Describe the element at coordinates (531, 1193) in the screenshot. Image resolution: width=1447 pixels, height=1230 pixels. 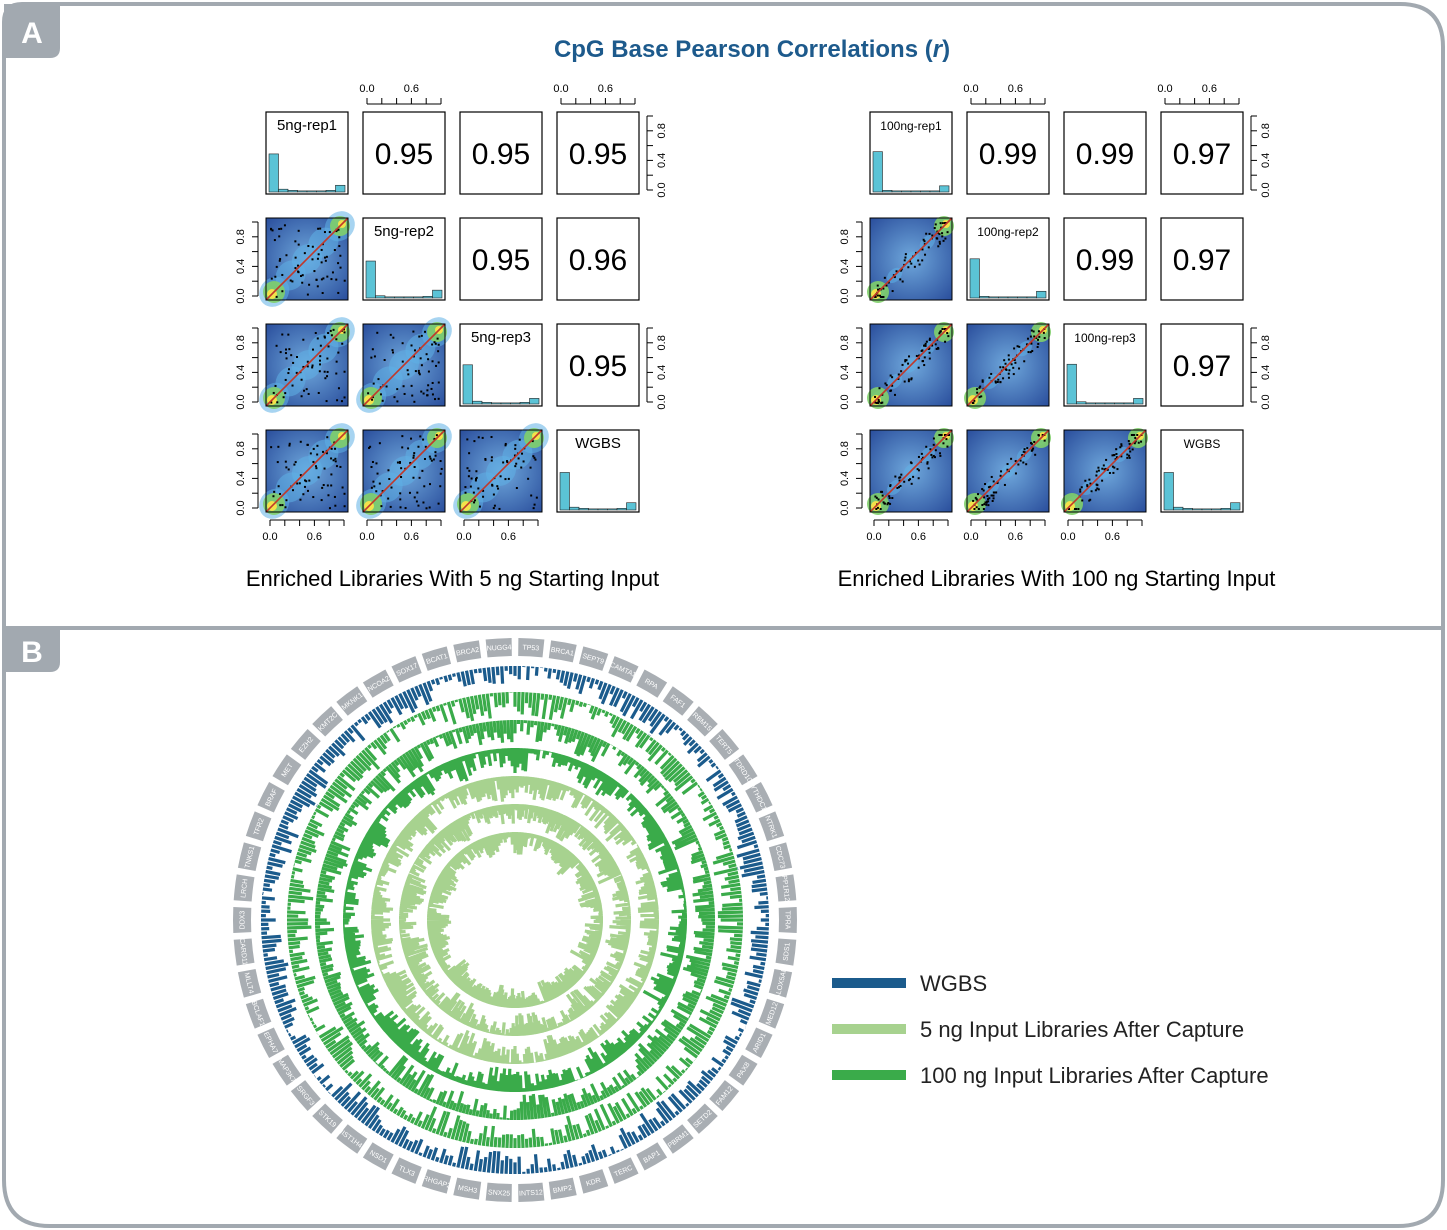
I see `gene-label: INTS12` at that location.